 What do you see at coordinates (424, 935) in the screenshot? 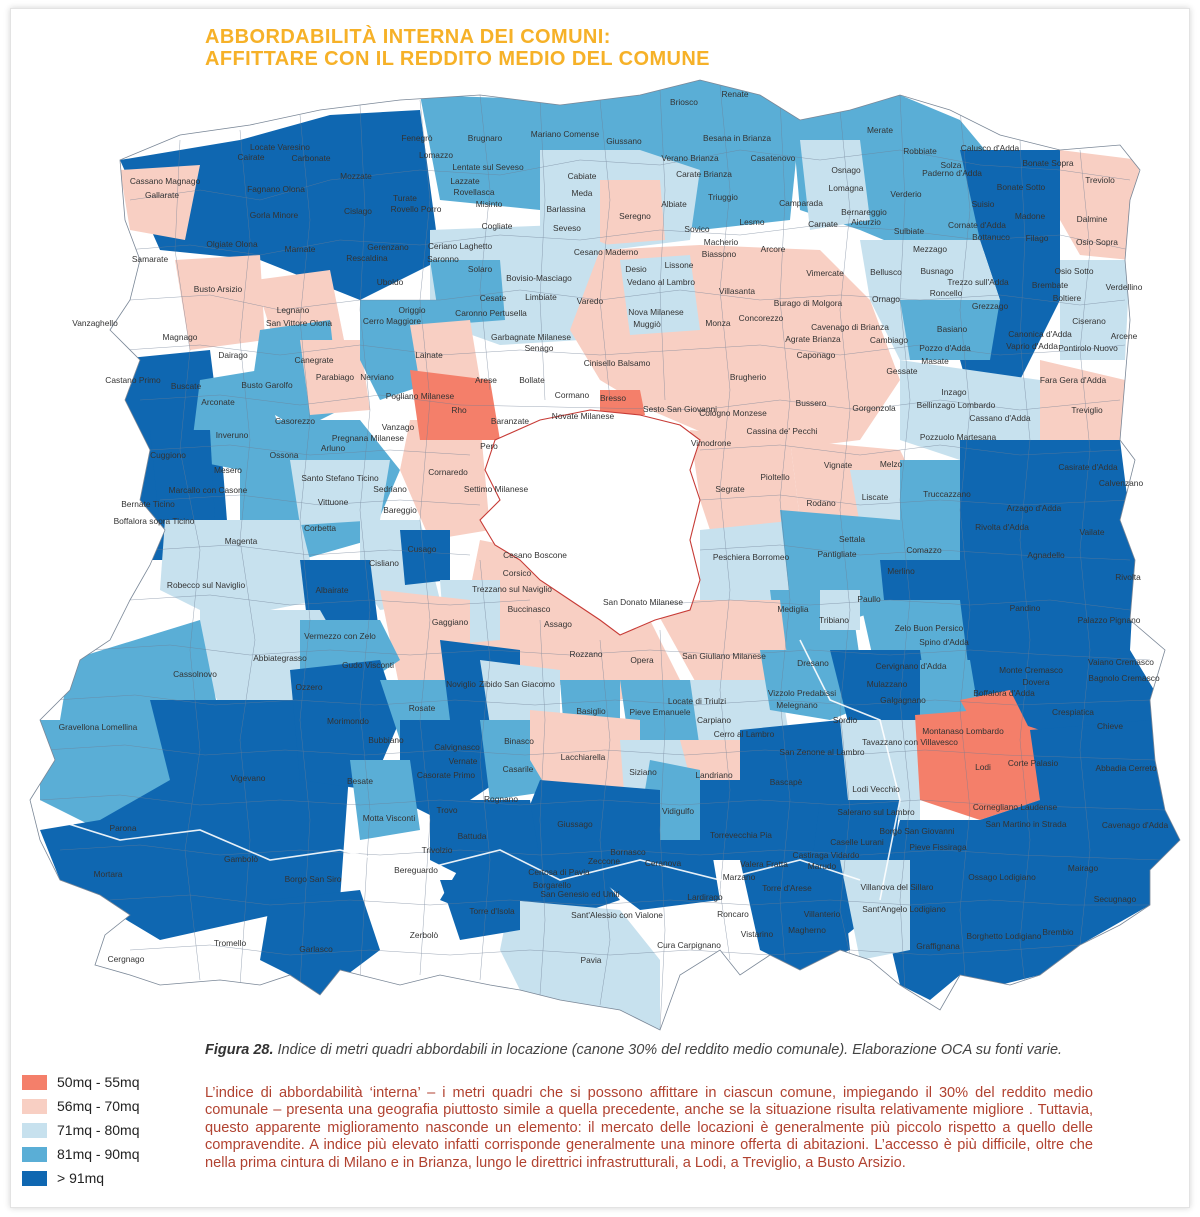
I see `municipality-label: Zerbolò` at bounding box center [424, 935].